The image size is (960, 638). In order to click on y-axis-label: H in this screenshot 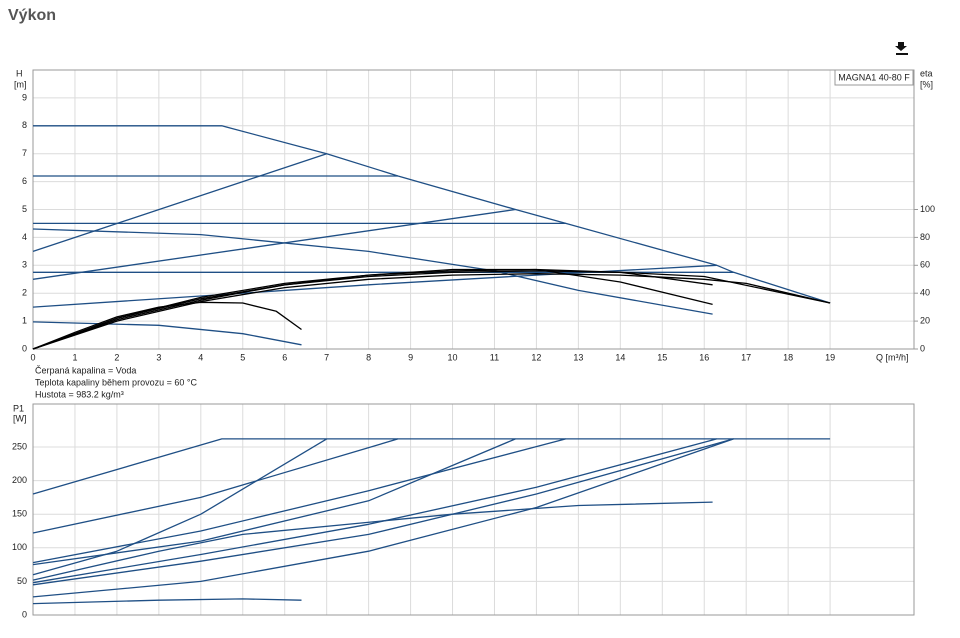, I will do `click(19, 73)`.